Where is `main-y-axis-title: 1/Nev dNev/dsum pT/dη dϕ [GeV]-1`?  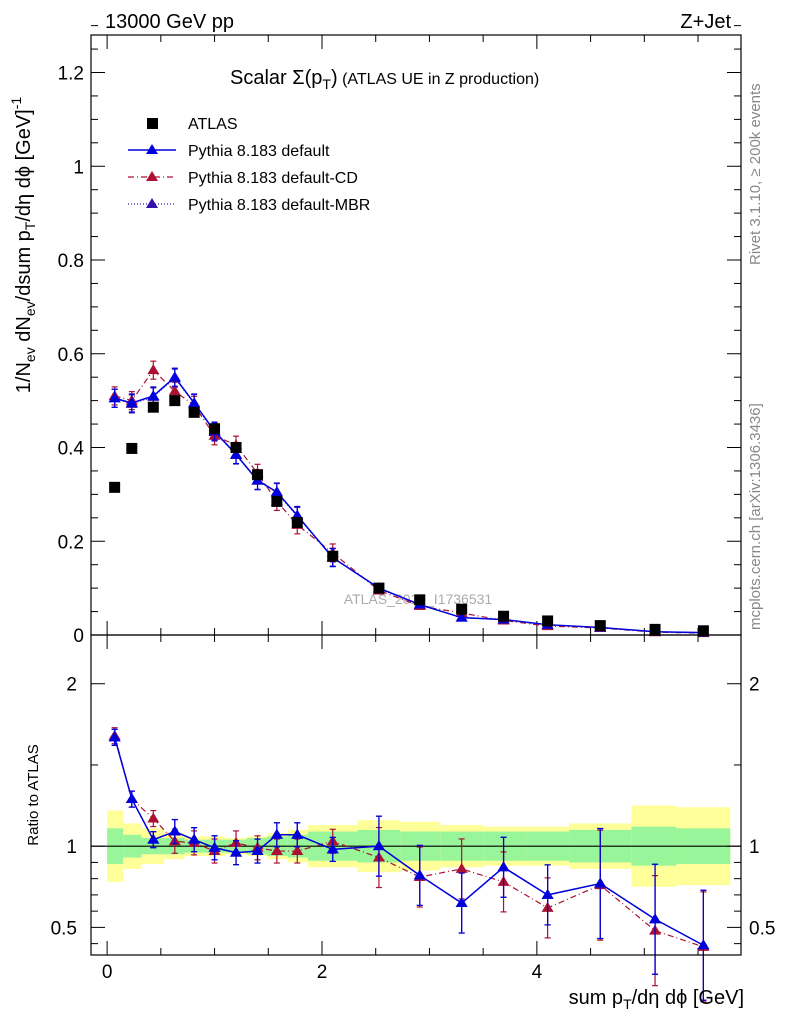 main-y-axis-title: 1/Nev dNev/dsum pT/dη dϕ [GeV]-1 is located at coordinates (23, 245).